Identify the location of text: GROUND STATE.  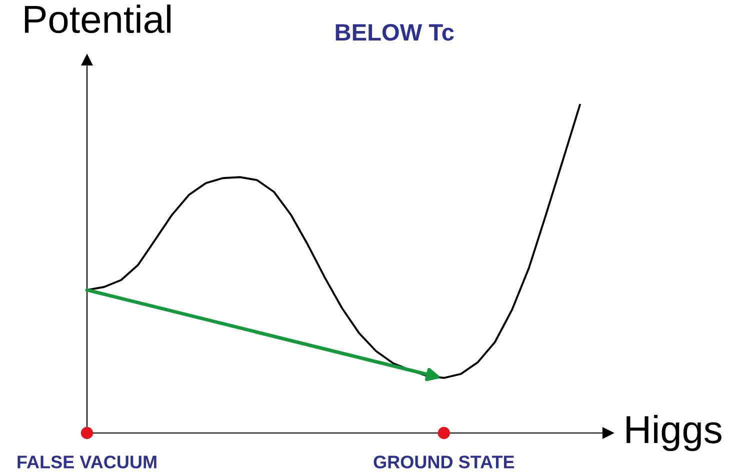
(444, 462).